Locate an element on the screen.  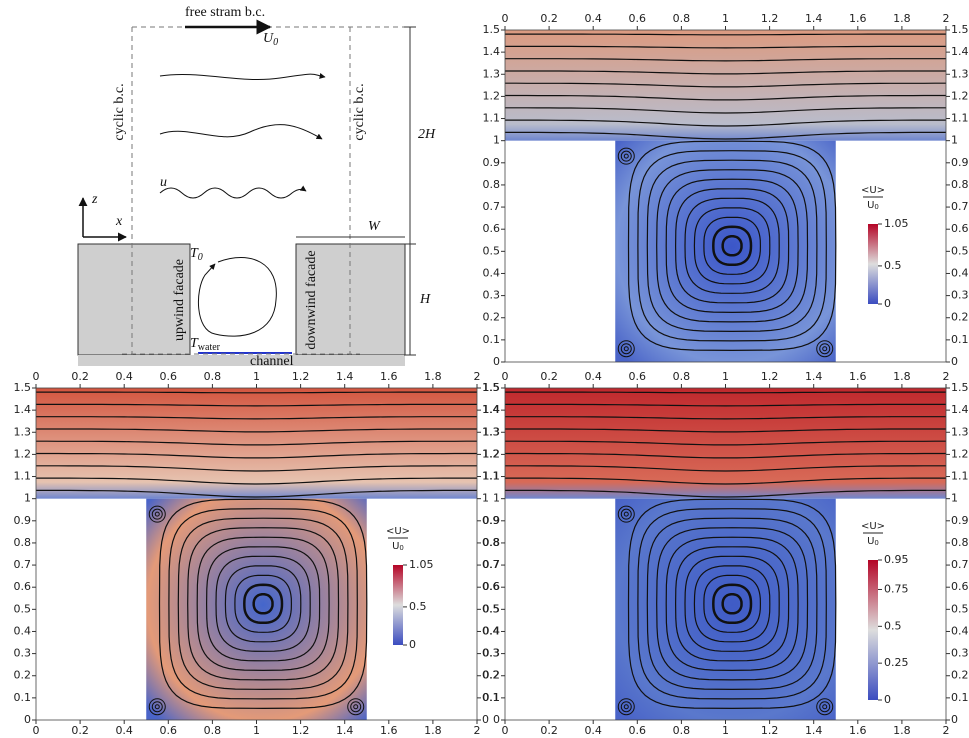
canyon-height-label: H is located at coordinates (425, 299).